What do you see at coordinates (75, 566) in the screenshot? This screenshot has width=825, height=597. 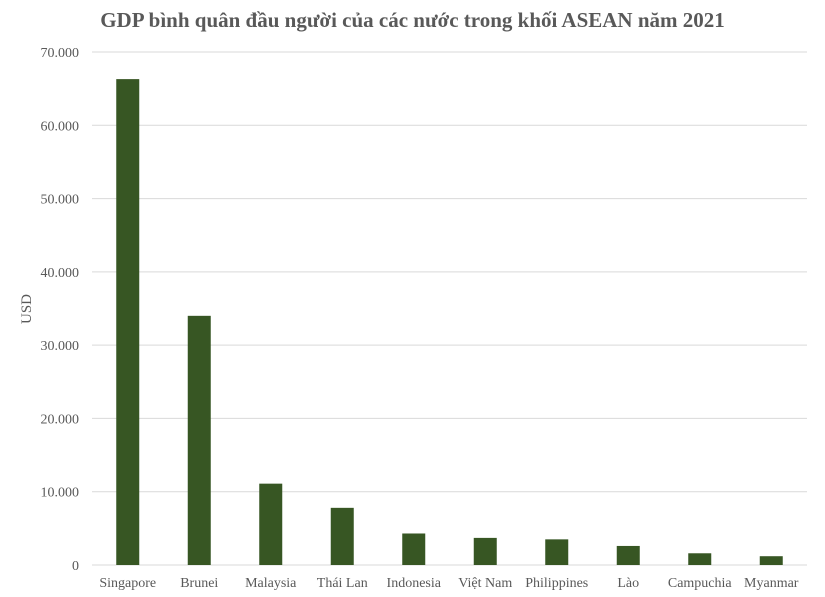 I see `y-tick-label: 0` at bounding box center [75, 566].